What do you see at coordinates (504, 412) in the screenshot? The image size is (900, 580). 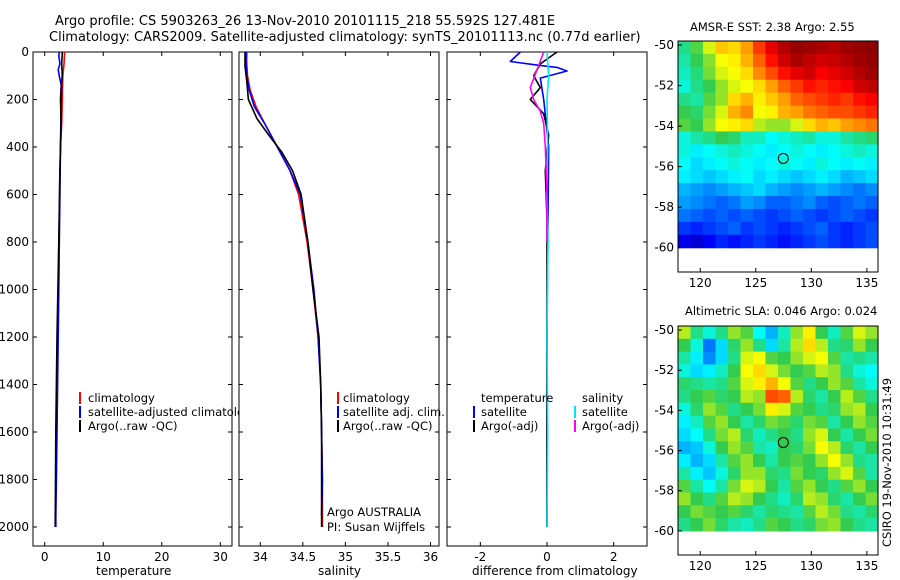 I see `legend-label-temp-satellite: satellite` at bounding box center [504, 412].